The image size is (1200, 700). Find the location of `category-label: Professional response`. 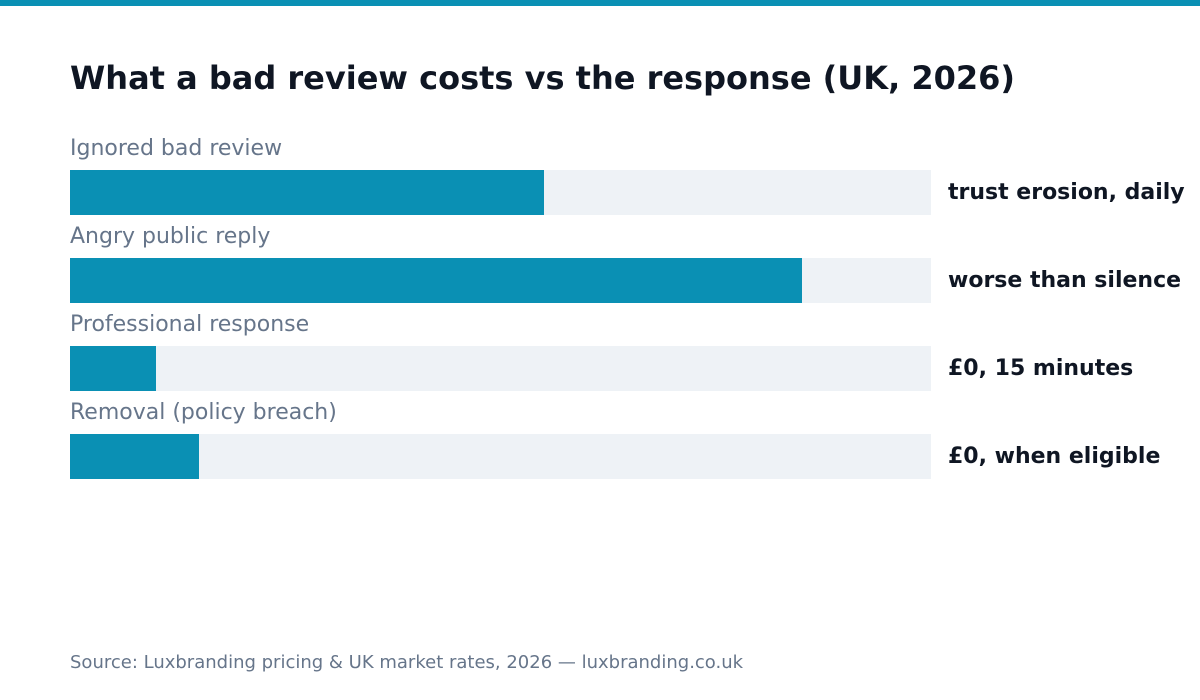

category-label: Professional response is located at coordinates (190, 324).